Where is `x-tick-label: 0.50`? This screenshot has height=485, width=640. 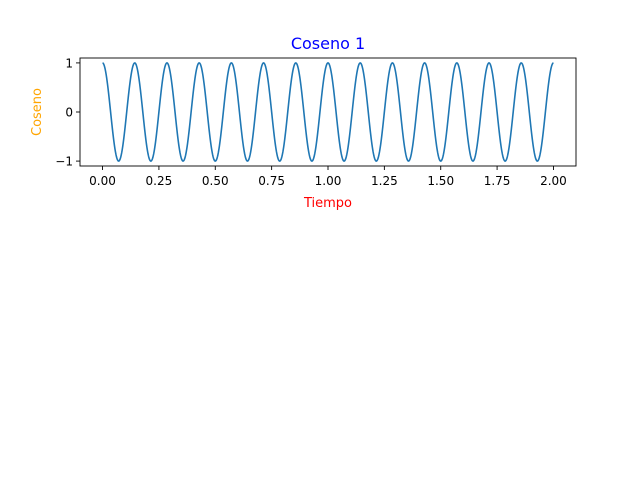
x-tick-label: 0.50 is located at coordinates (215, 181).